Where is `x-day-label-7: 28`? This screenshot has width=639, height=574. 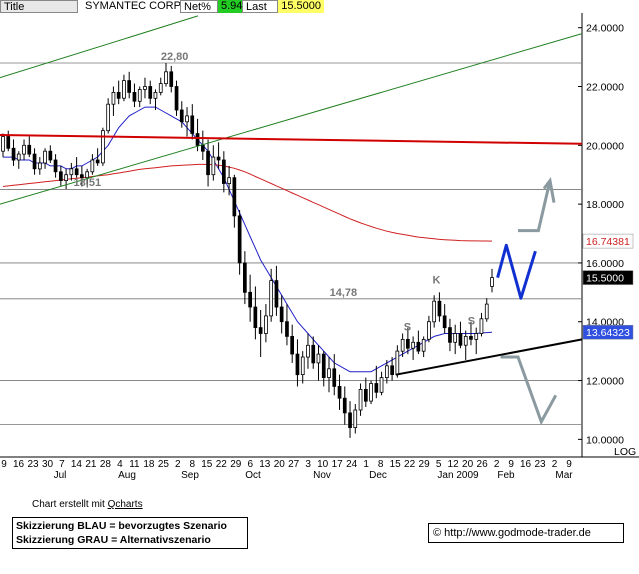
x-day-label-7: 28 is located at coordinates (106, 464).